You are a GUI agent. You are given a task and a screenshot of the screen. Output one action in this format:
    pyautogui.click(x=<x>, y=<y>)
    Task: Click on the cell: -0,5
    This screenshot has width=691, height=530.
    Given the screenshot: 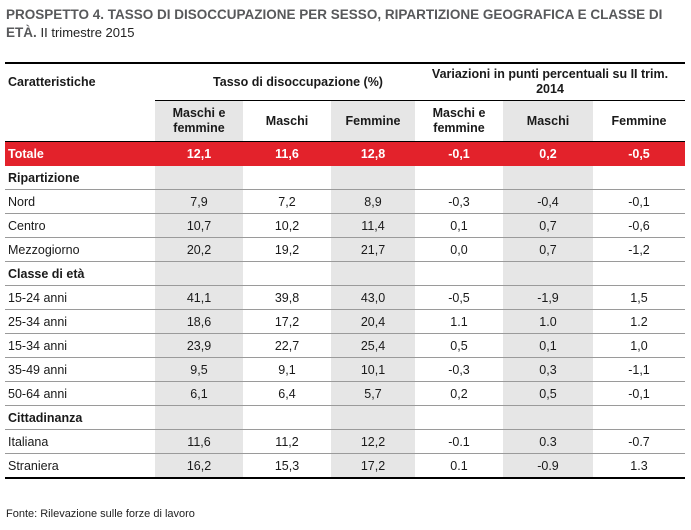 What is the action you would take?
    pyautogui.click(x=459, y=297)
    